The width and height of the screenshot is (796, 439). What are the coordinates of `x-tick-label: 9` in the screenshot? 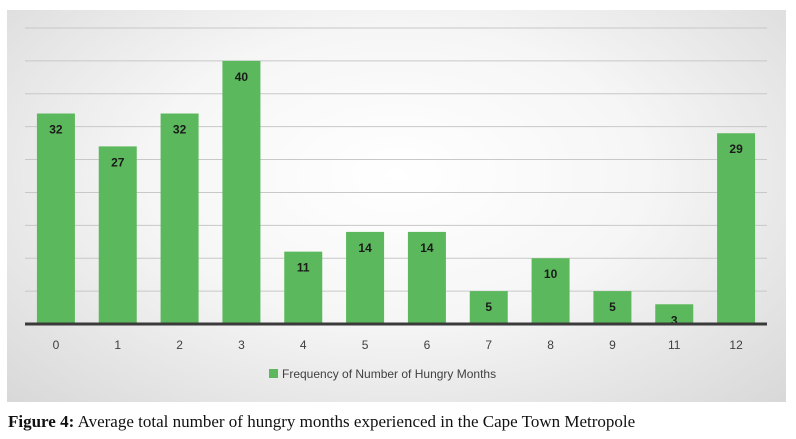 It's located at (612, 345).